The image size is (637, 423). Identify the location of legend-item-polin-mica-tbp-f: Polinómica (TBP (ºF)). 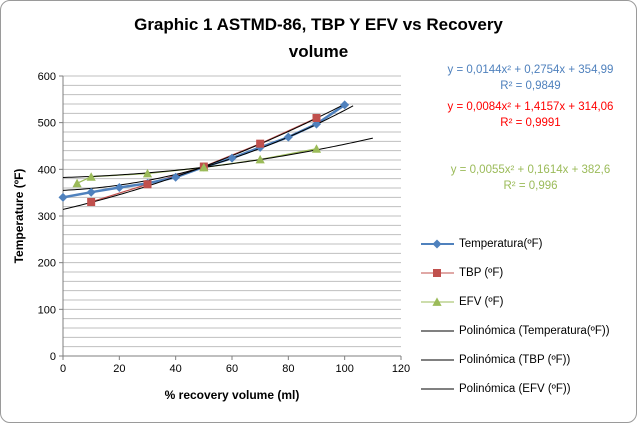
(528, 359).